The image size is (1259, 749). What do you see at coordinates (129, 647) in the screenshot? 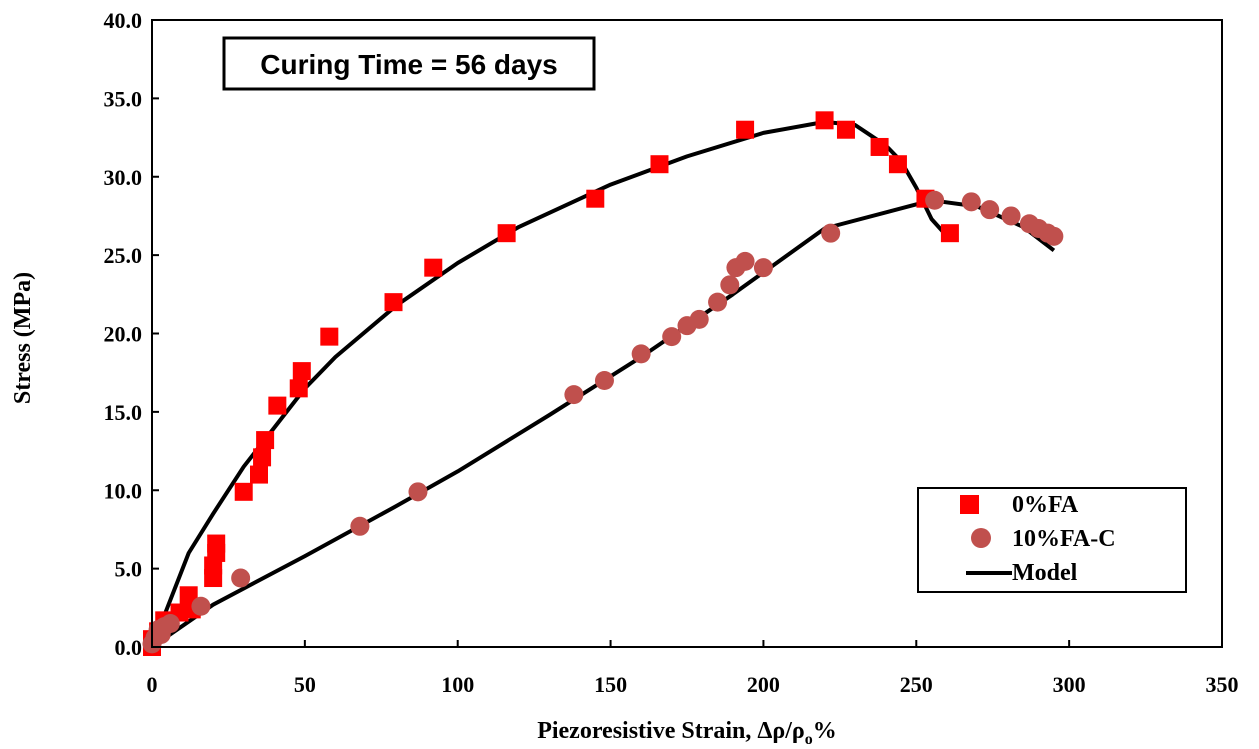
I see `y-tick-label: 0.0` at bounding box center [129, 647].